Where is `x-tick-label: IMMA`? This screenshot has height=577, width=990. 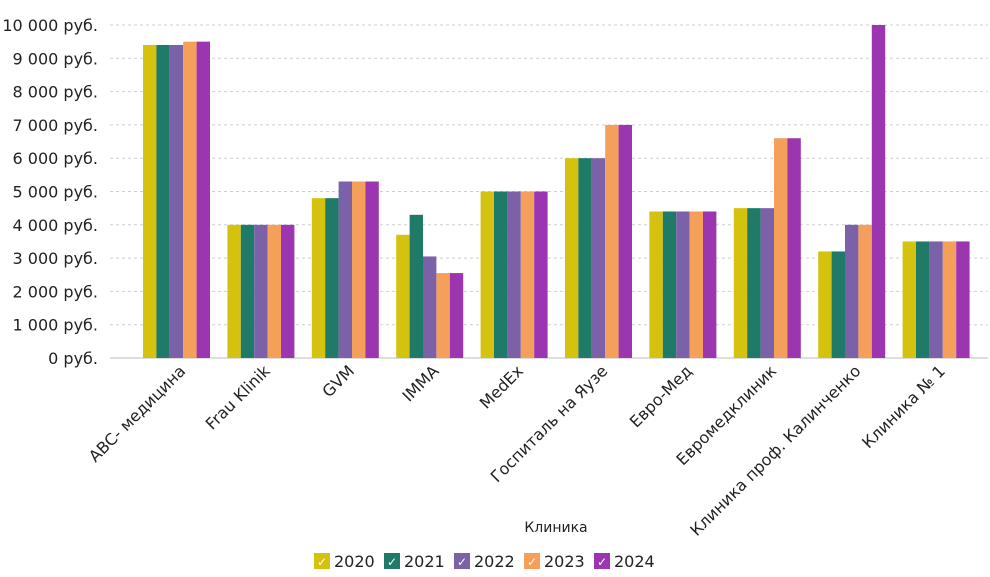
x-tick-label: IMMA is located at coordinates (420, 383).